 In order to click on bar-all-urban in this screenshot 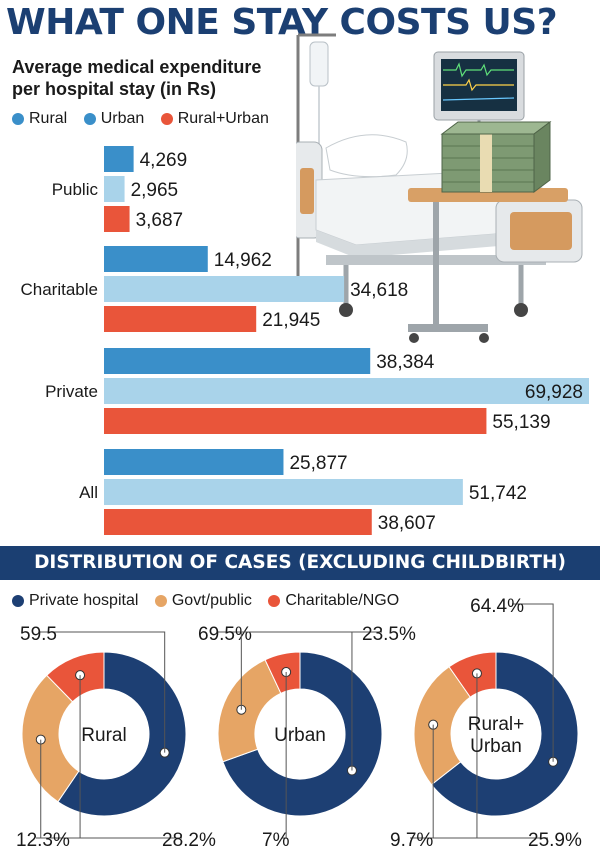, I will do `click(283, 492)`.